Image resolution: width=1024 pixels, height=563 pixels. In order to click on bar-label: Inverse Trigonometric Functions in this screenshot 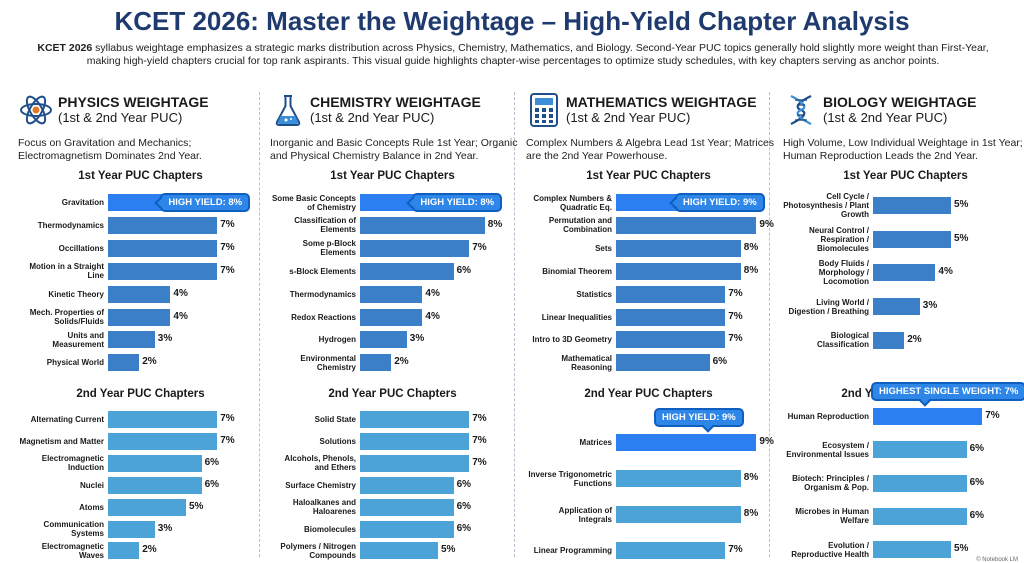, I will do `click(570, 478)`.